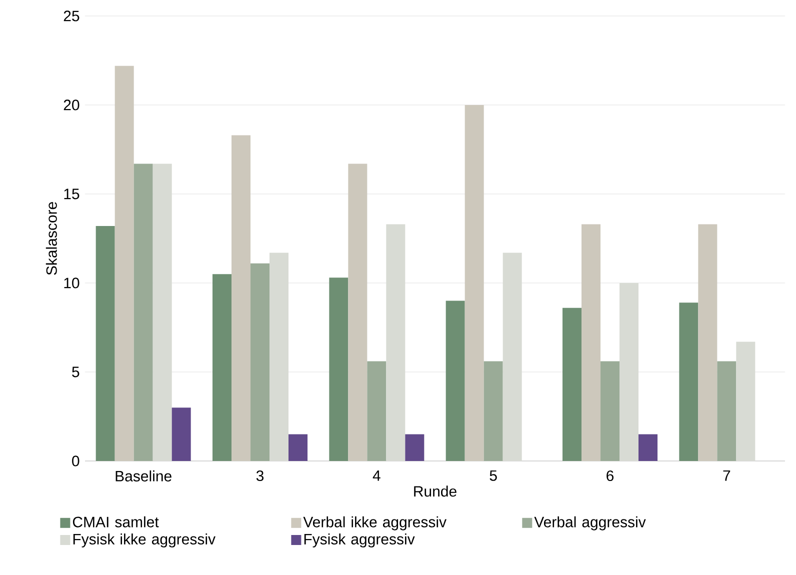 The image size is (796, 575). What do you see at coordinates (115, 522) in the screenshot?
I see `legend-label: CMAI samlet` at bounding box center [115, 522].